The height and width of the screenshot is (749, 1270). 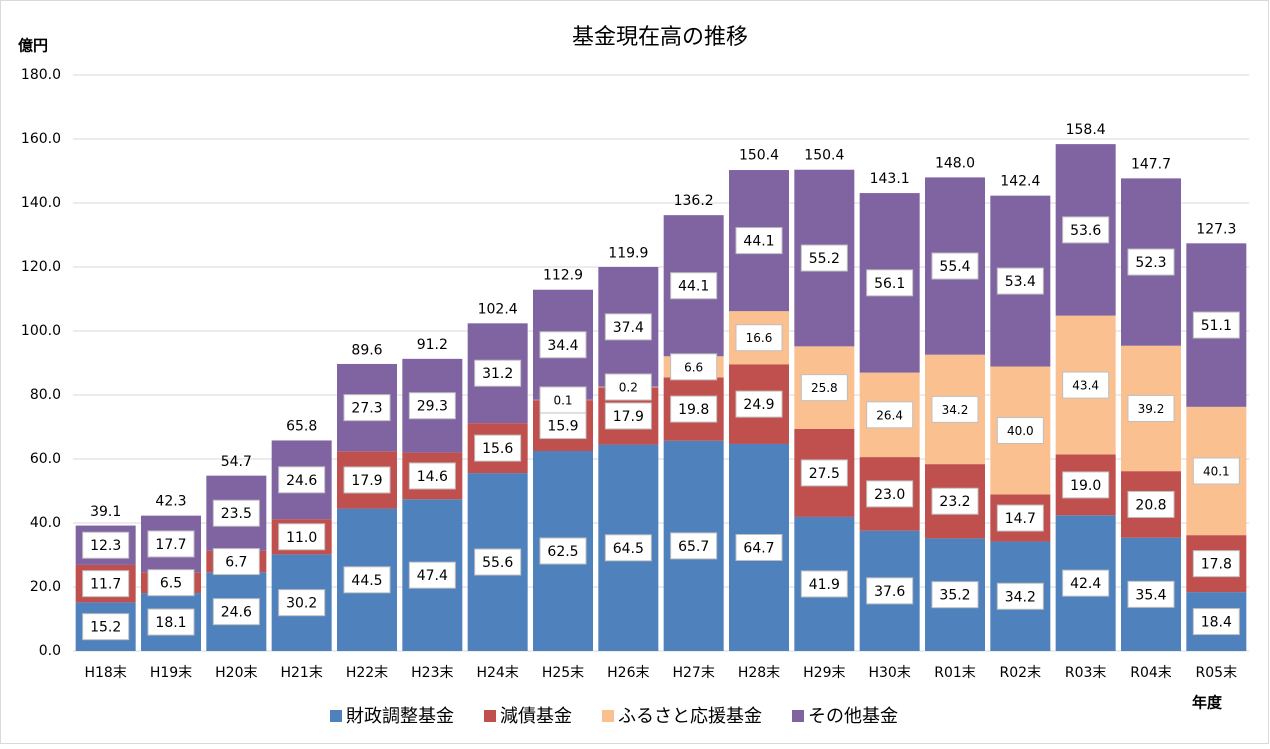 I want to click on x-tick-label: R02末, so click(x=1021, y=673).